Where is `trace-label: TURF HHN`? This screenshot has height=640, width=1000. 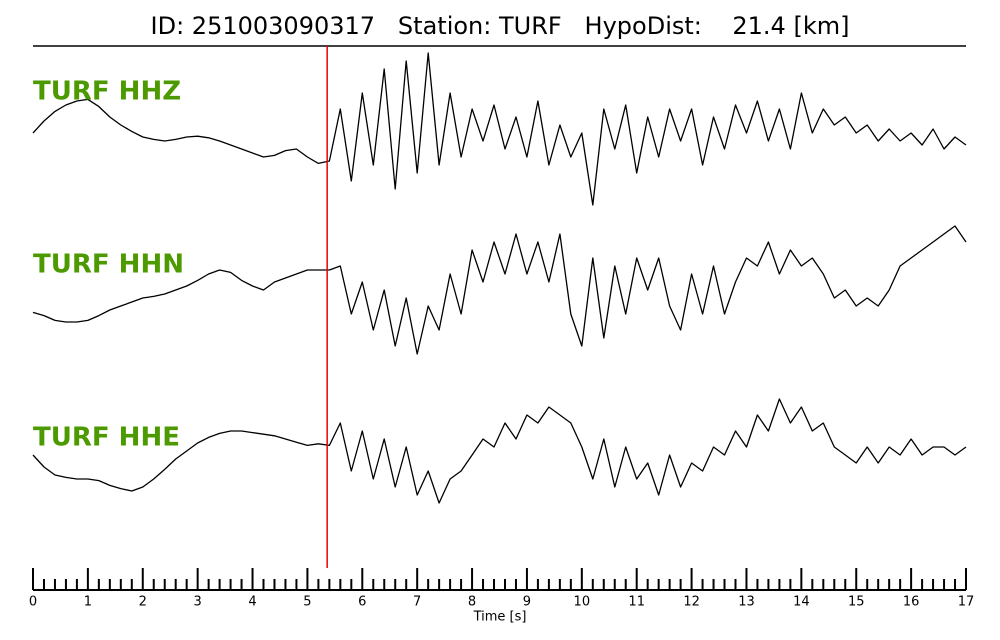
trace-label: TURF HHN is located at coordinates (108, 265).